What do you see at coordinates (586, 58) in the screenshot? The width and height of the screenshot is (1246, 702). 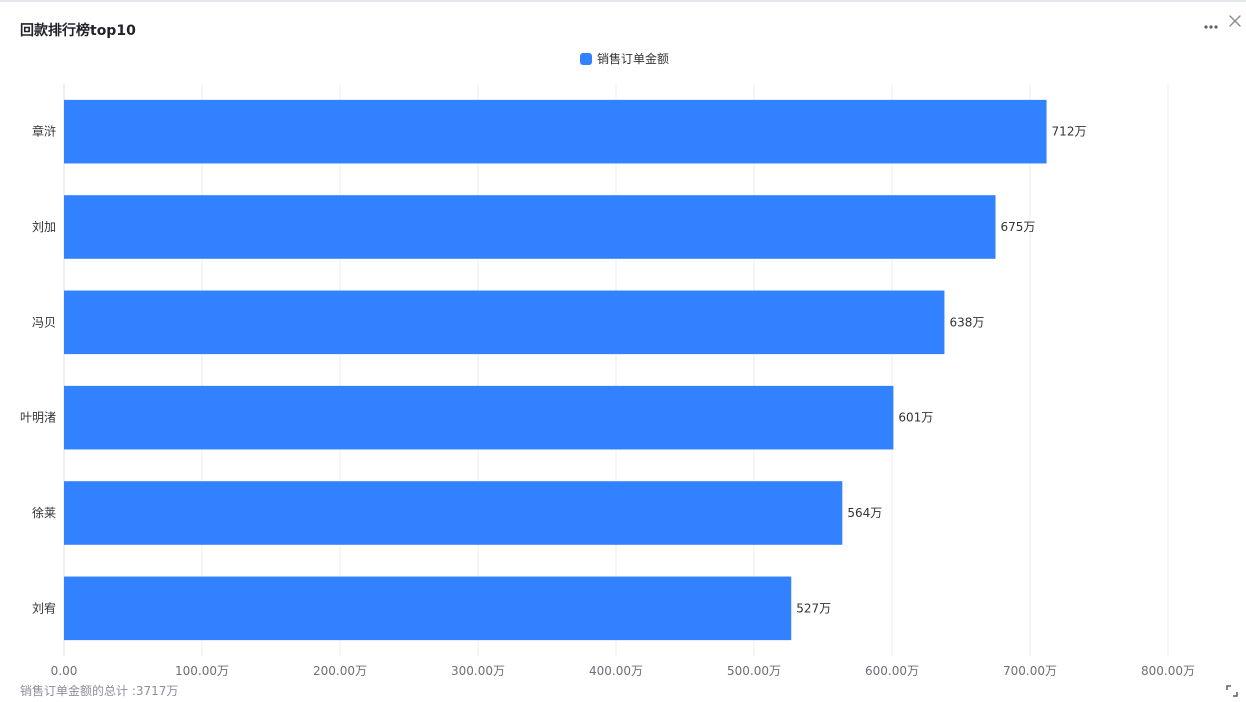 I see `legend-swatch` at bounding box center [586, 58].